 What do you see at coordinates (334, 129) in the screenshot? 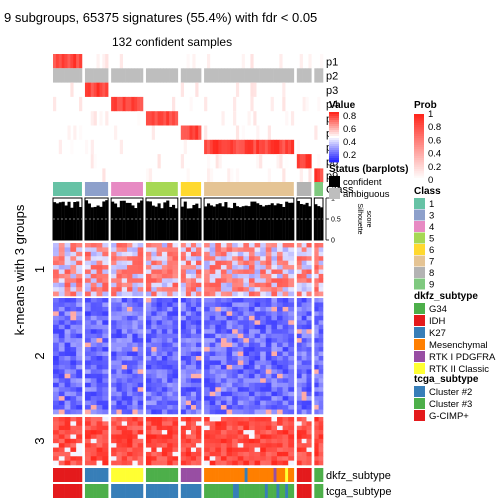
I see `value-gradient-step` at bounding box center [334, 129].